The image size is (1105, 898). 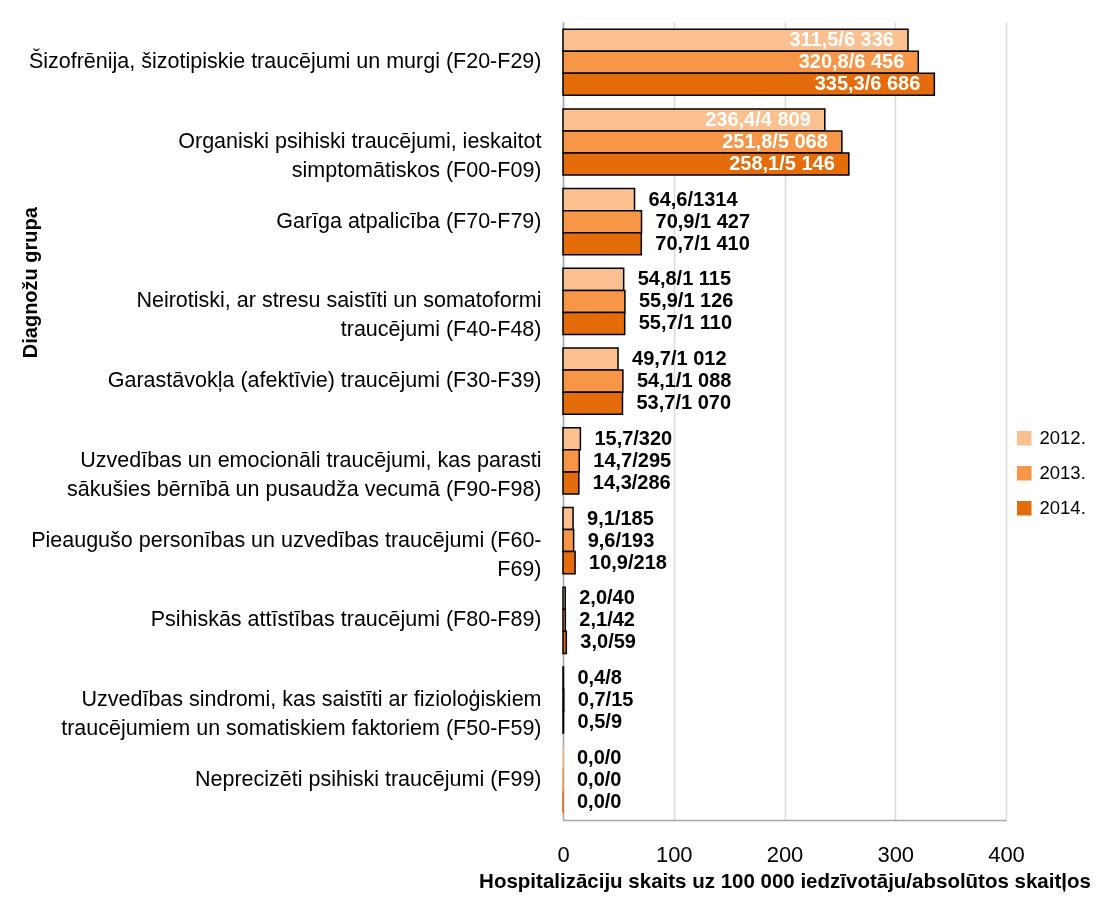 I want to click on x-tick-label: 400, so click(x=1006, y=854).